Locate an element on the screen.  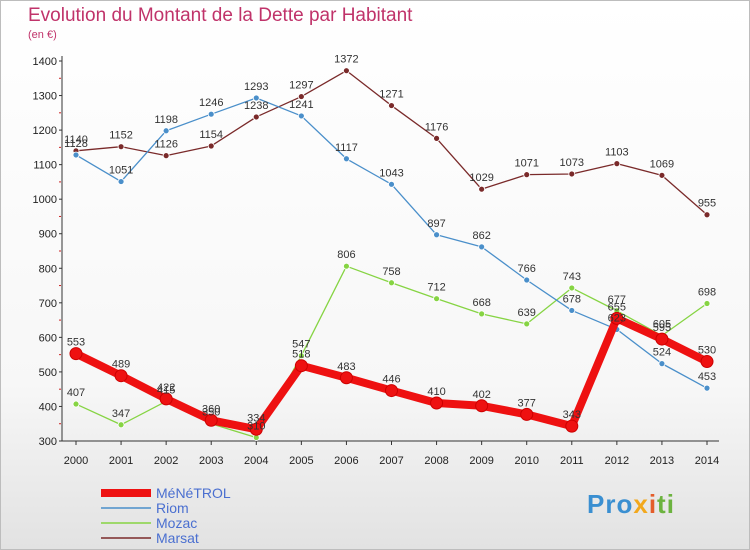
y-tick-label: 500 is located at coordinates (48, 373).